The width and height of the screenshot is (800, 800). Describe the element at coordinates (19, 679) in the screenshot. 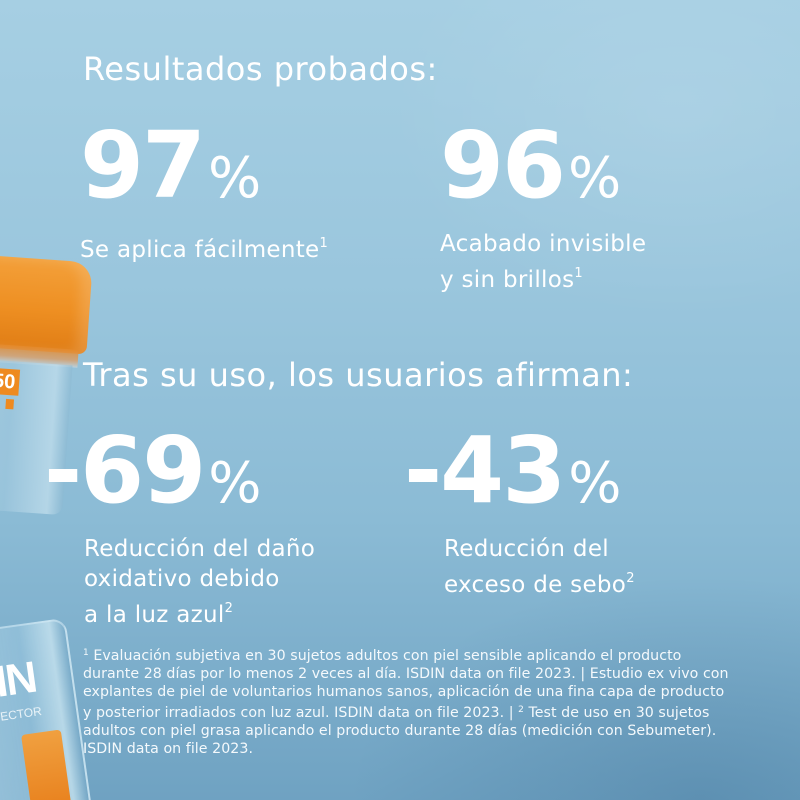

I see `jar-brand: IN` at that location.